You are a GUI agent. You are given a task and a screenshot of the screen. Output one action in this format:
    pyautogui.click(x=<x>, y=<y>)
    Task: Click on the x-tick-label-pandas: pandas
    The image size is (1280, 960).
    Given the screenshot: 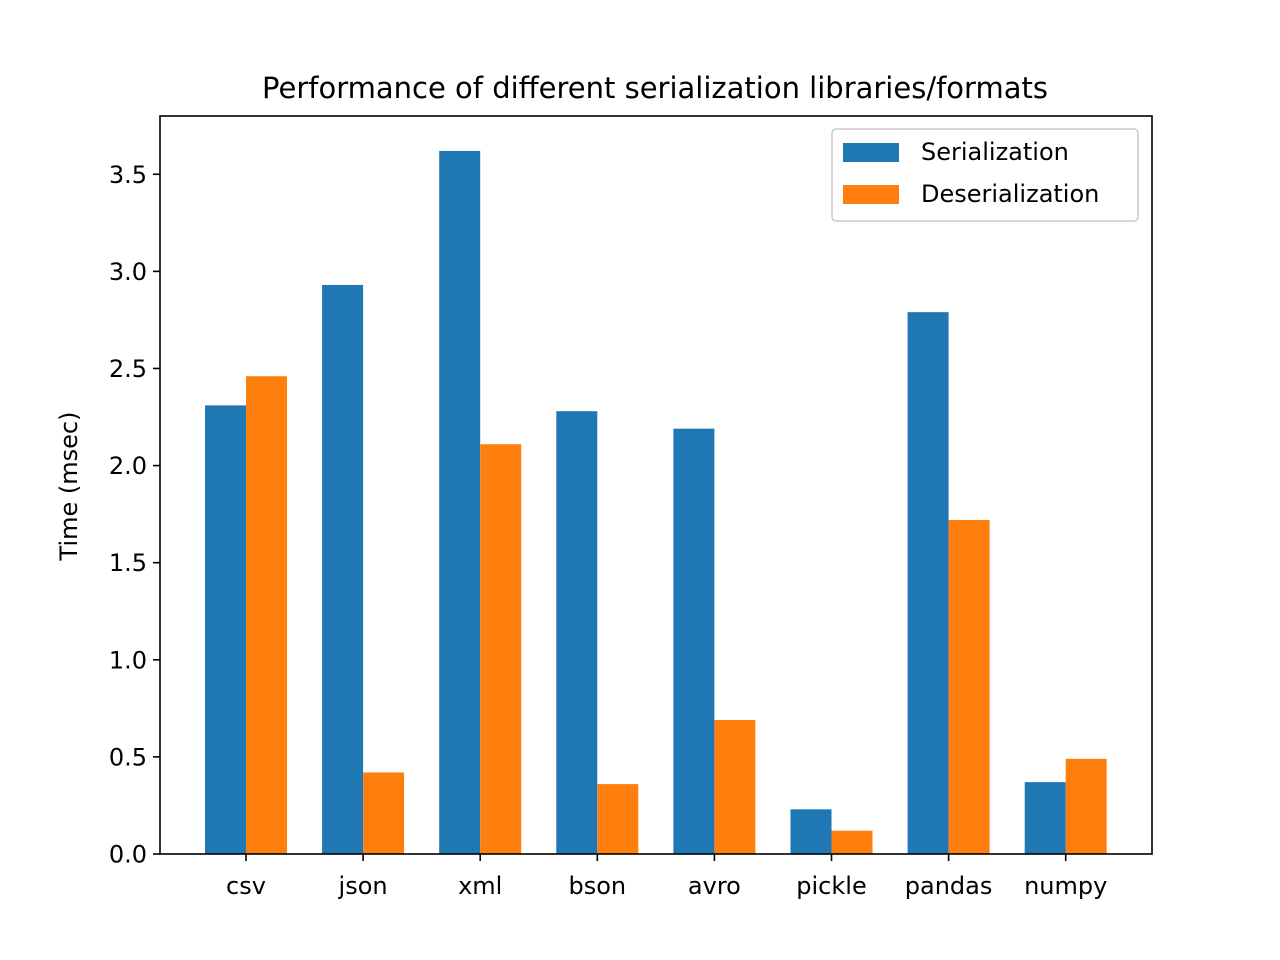 What is the action you would take?
    pyautogui.click(x=949, y=886)
    